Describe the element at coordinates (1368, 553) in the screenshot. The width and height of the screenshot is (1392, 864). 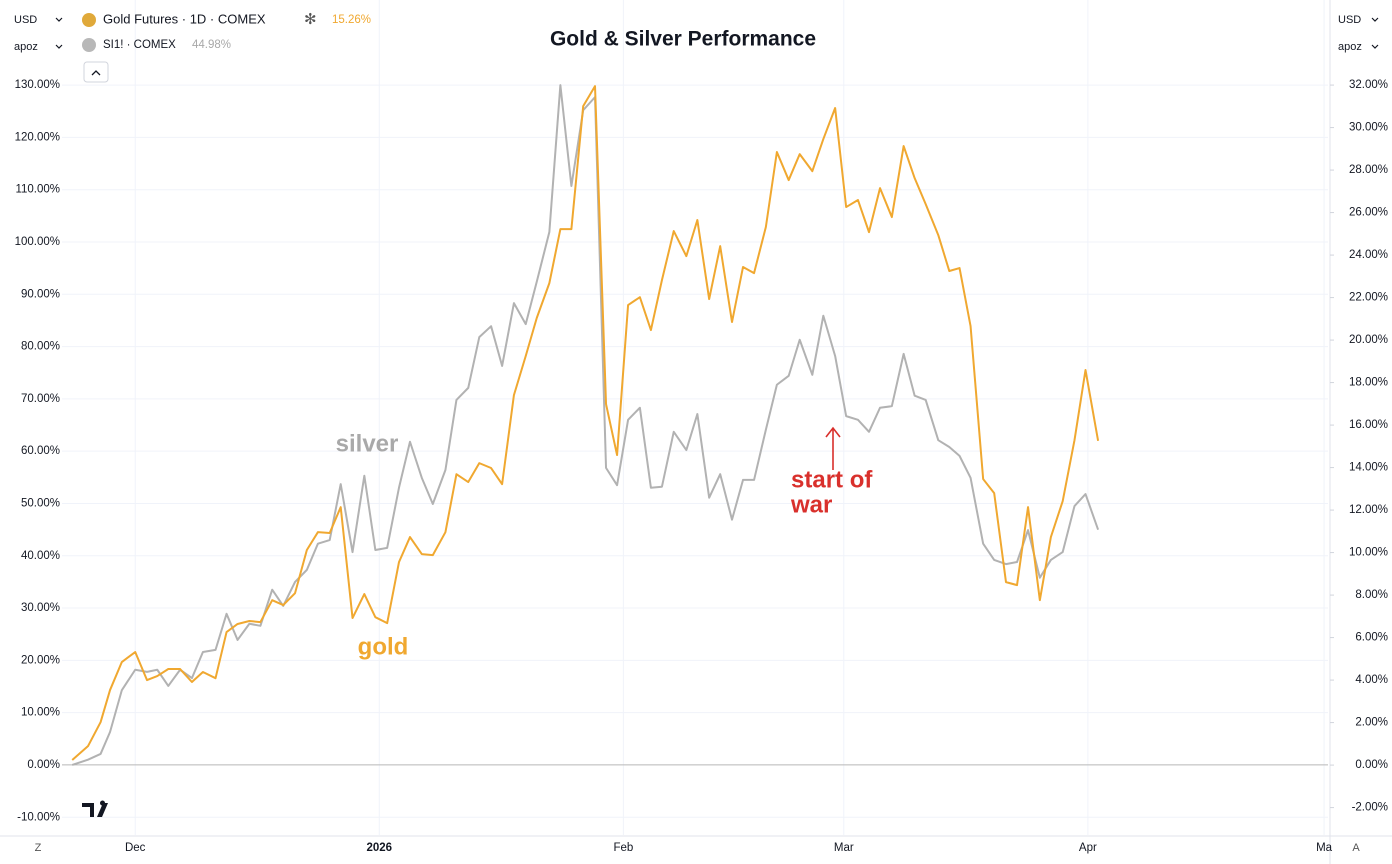
I see `y2-tick-label: 10.00%` at that location.